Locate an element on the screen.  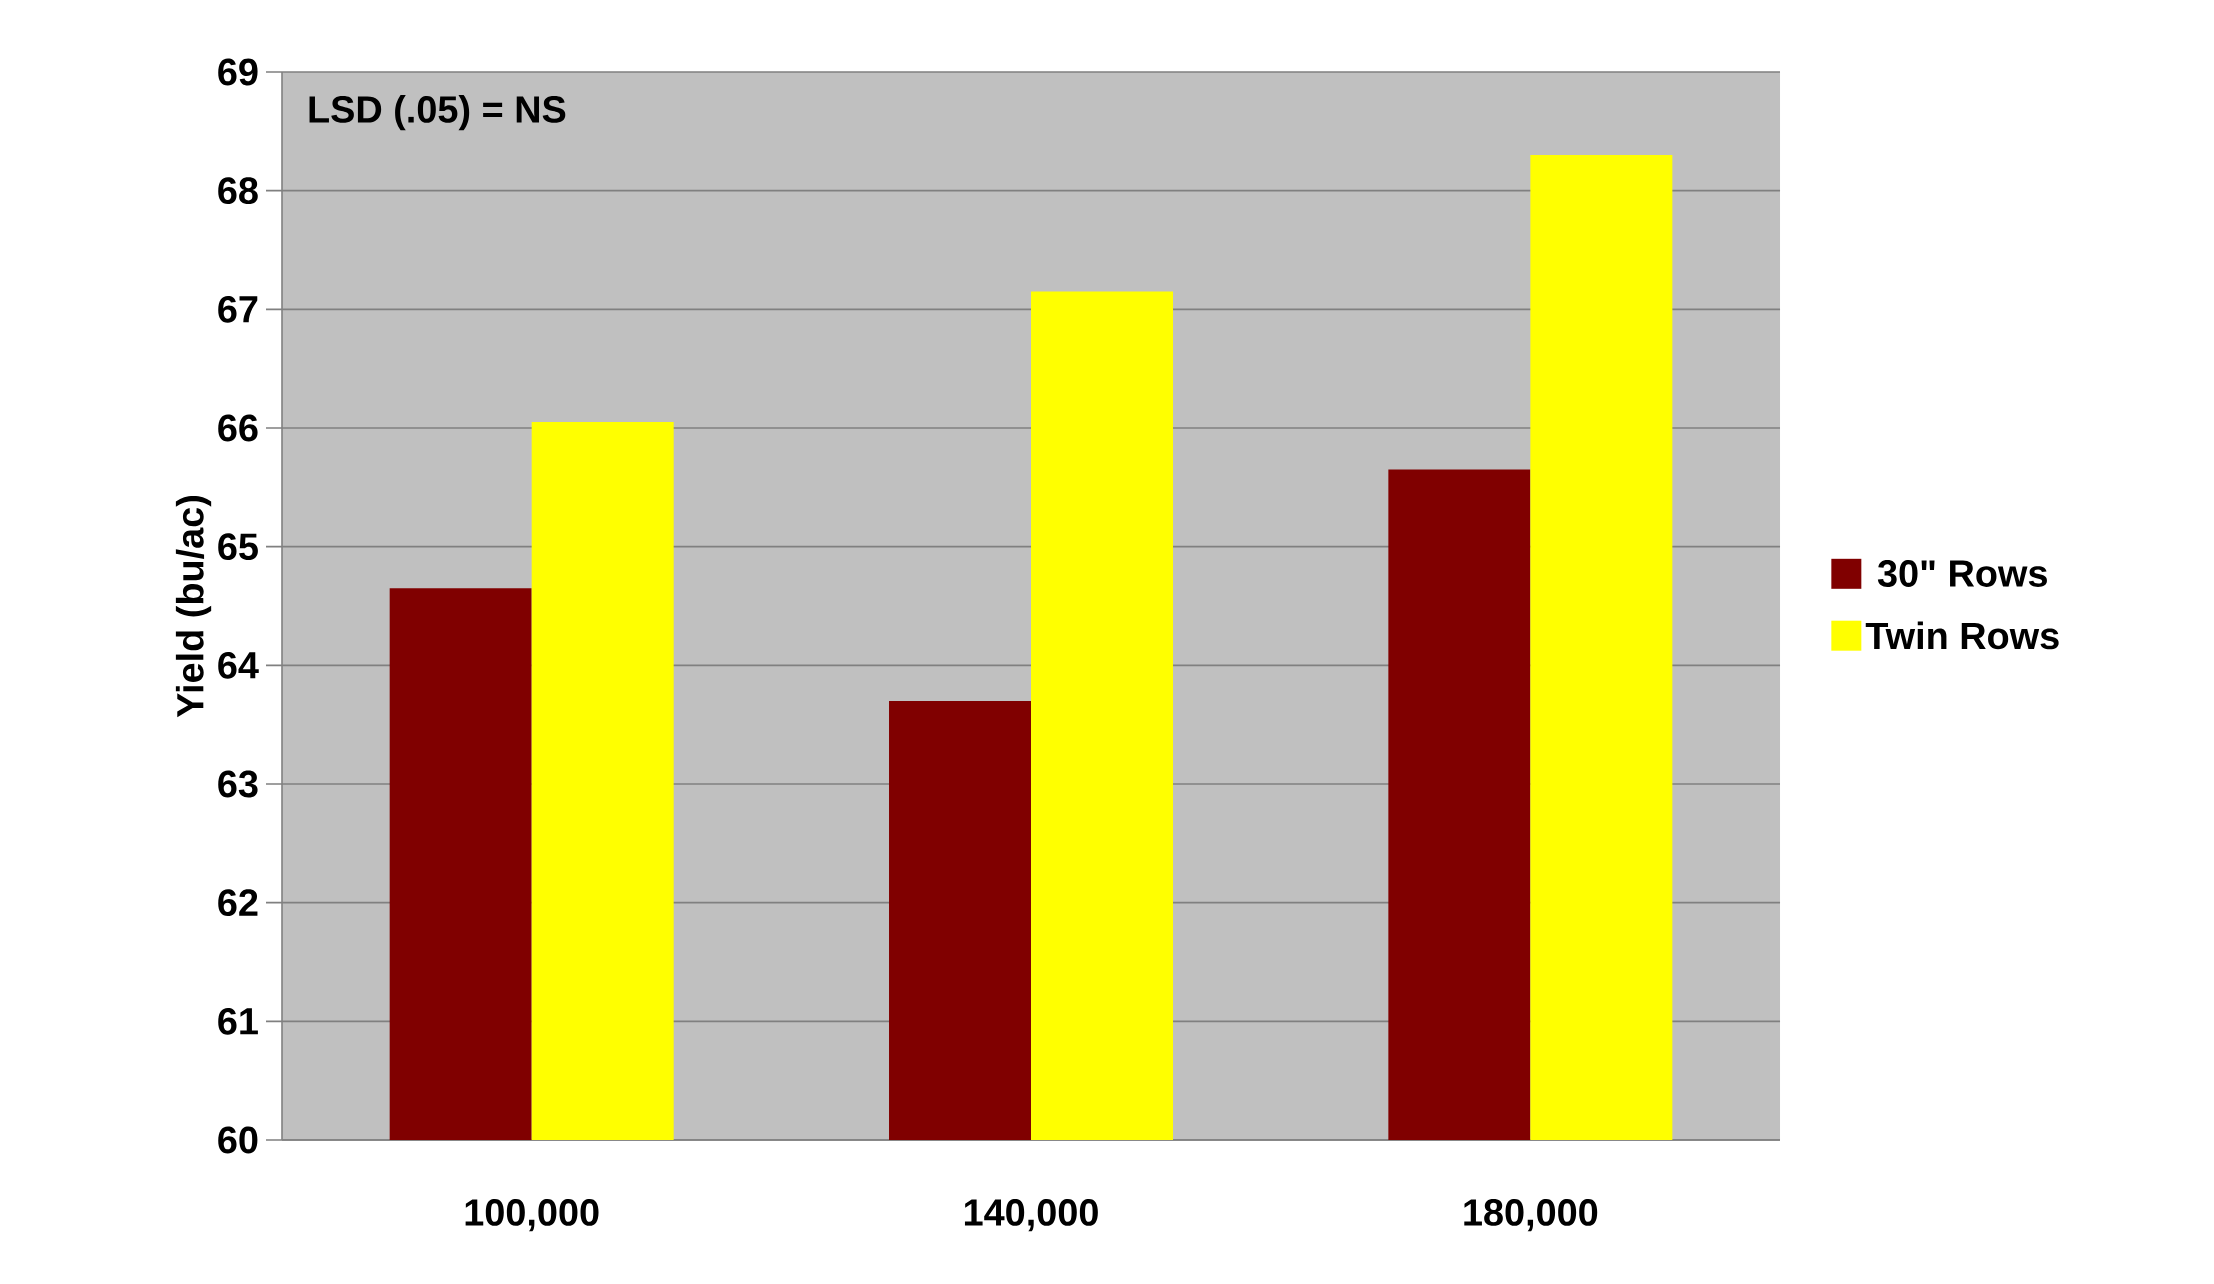
x-tick-label: 140,000 is located at coordinates (1031, 1215).